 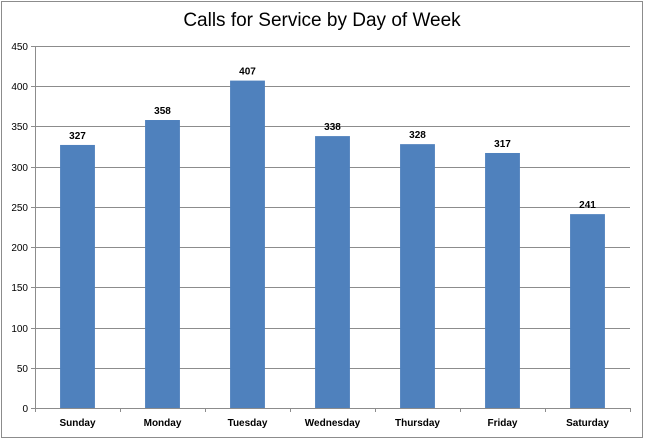 What do you see at coordinates (19, 47) in the screenshot?
I see `y-tick-label: 450` at bounding box center [19, 47].